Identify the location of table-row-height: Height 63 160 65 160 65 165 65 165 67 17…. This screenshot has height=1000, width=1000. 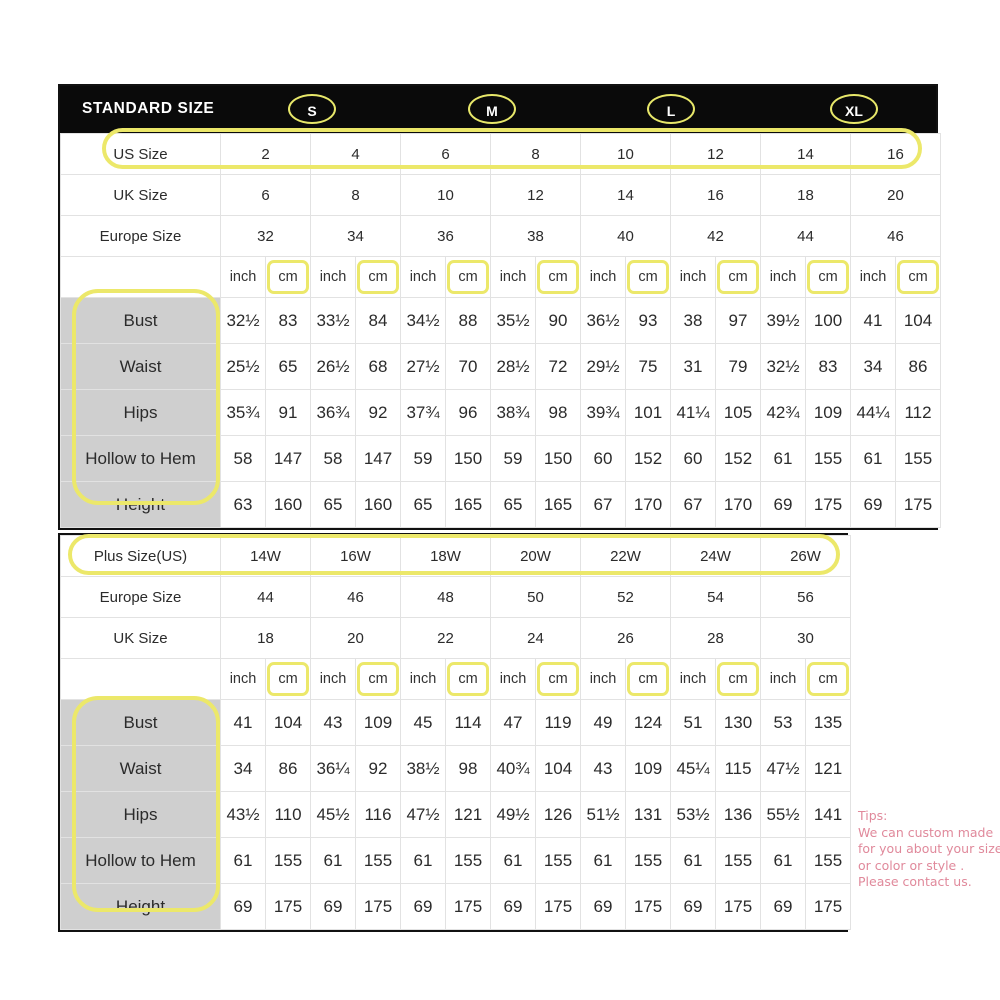
(500, 504).